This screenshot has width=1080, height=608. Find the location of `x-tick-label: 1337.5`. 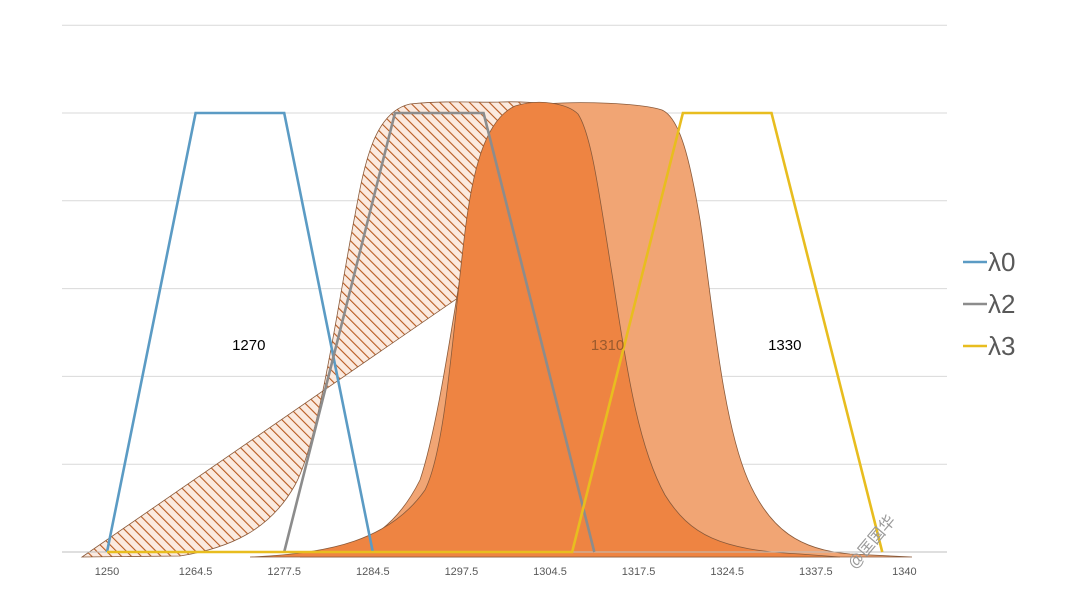

x-tick-label: 1337.5 is located at coordinates (816, 572).